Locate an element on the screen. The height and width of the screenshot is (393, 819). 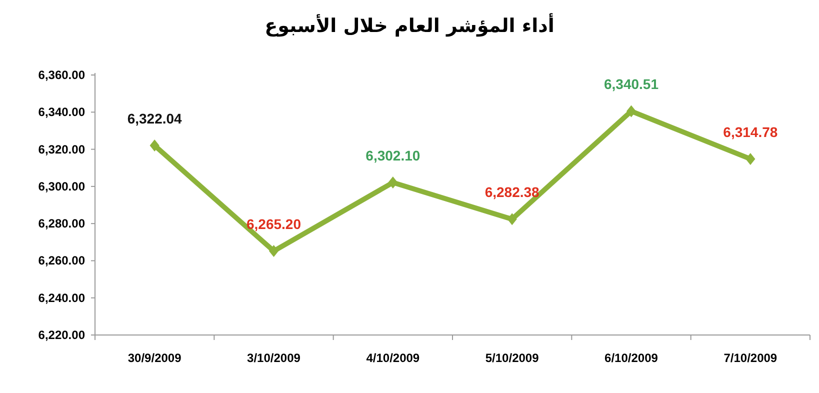
y-tick-label: 6,220.00 is located at coordinates (62, 335).